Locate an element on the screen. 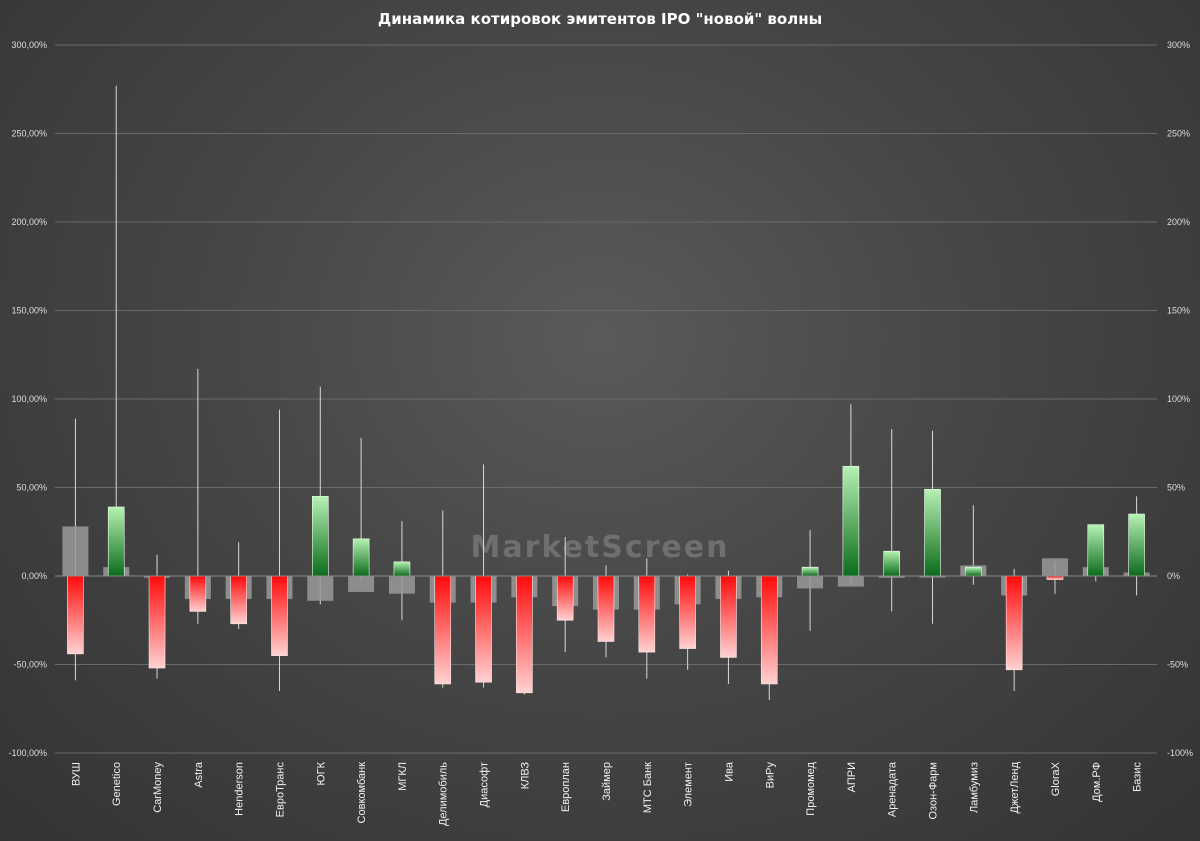  y-tick-label-left: 200,00% is located at coordinates (29, 222).